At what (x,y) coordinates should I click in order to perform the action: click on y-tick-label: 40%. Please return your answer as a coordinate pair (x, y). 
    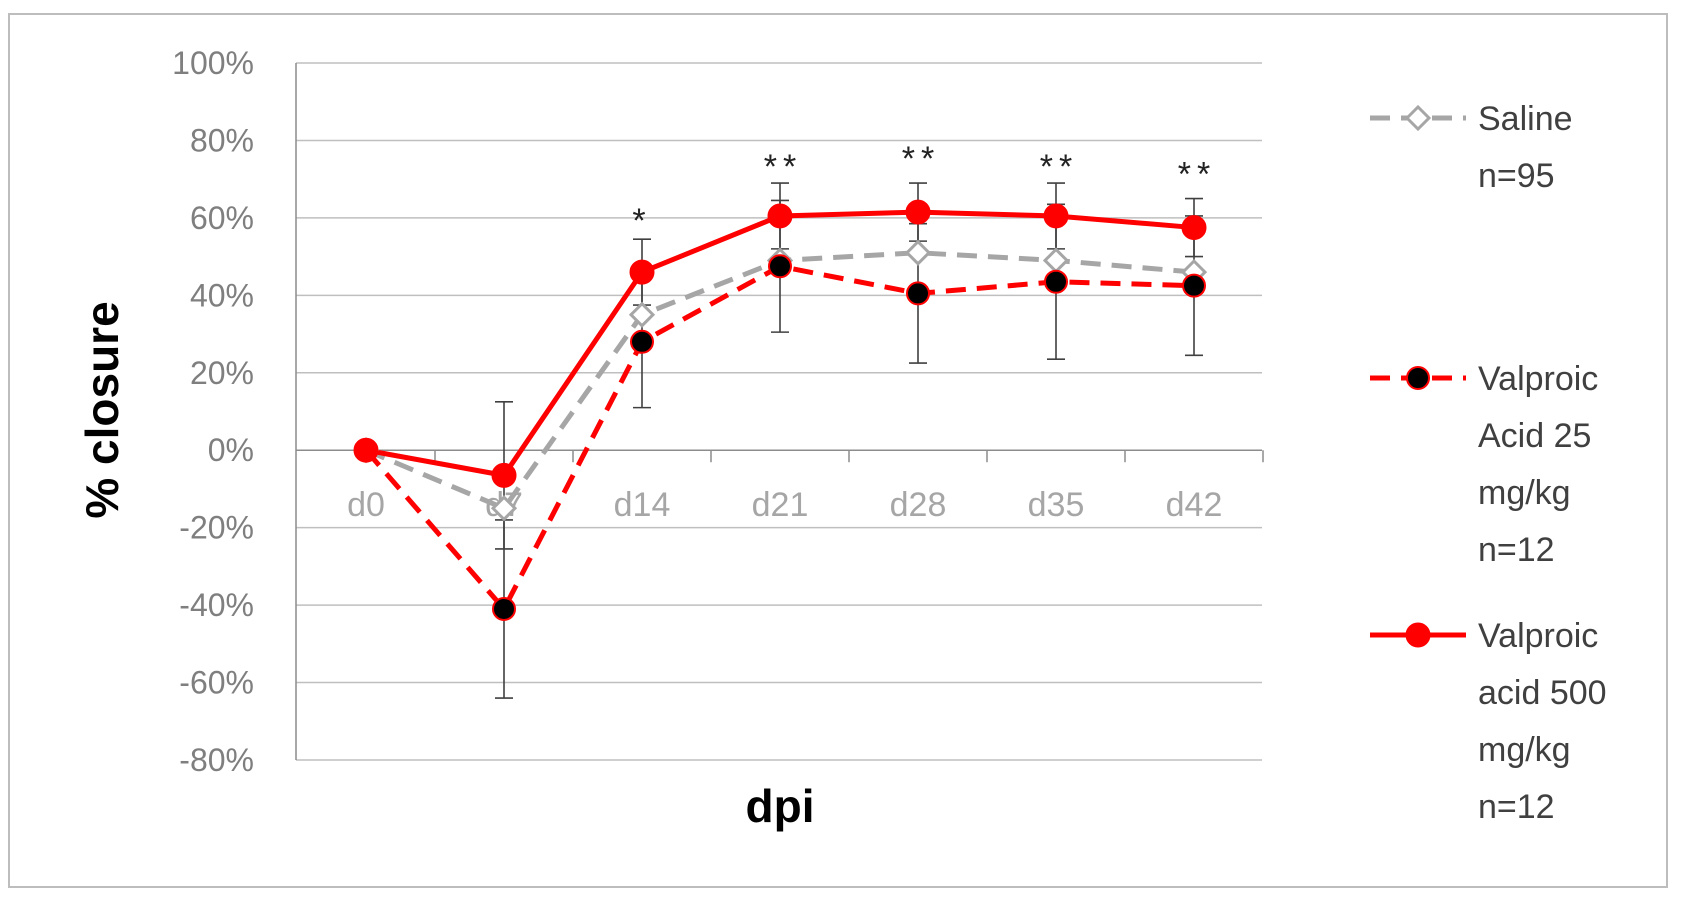
    Looking at the image, I should click on (222, 295).